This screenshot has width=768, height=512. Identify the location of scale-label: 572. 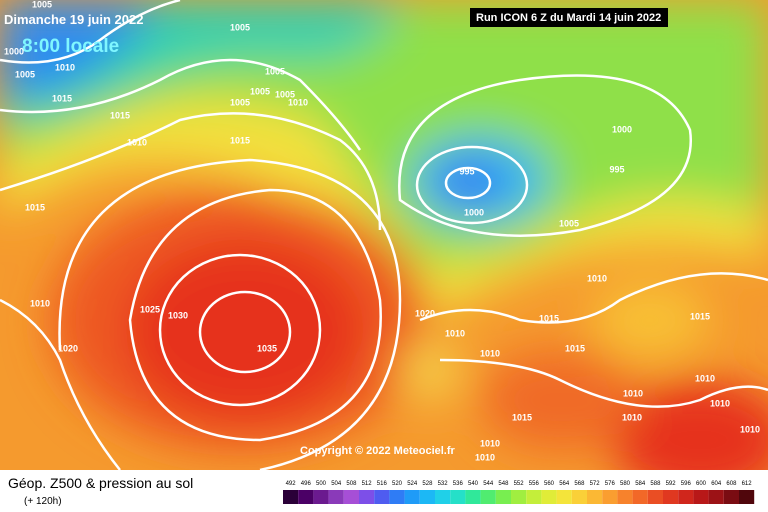
(595, 484).